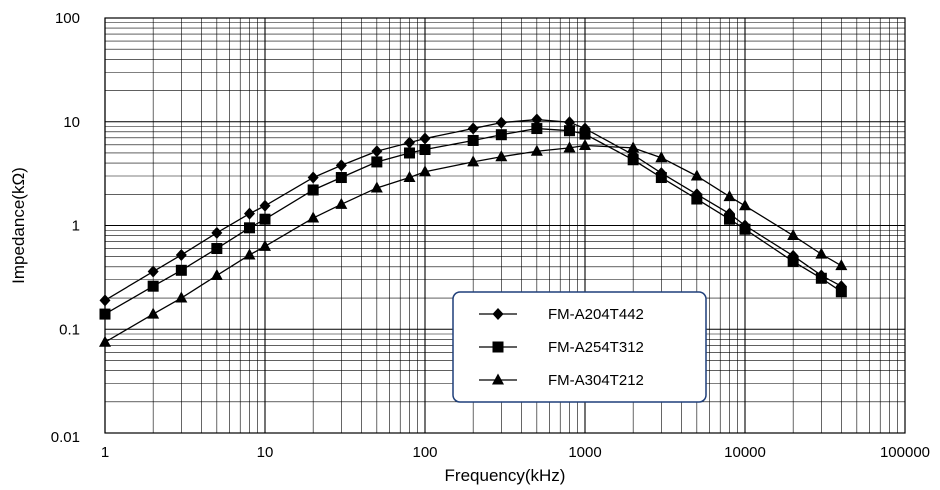 Image resolution: width=940 pixels, height=490 pixels. I want to click on legend-box, so click(579, 347).